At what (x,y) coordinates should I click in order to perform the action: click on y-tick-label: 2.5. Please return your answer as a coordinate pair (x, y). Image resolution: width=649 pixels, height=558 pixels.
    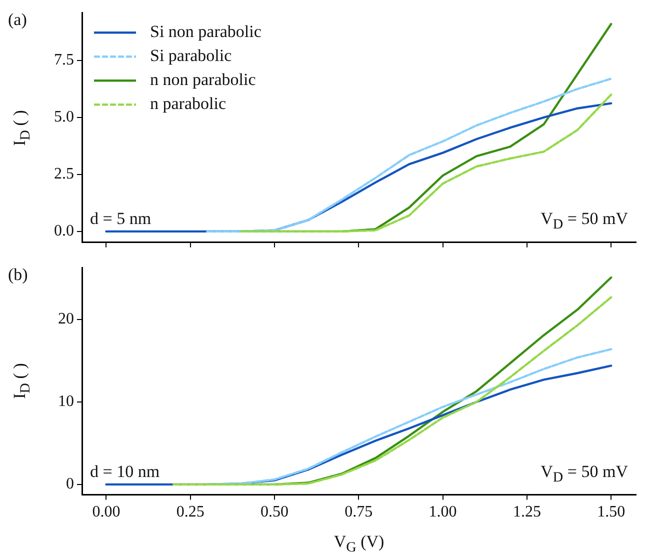
    Looking at the image, I should click on (64, 174).